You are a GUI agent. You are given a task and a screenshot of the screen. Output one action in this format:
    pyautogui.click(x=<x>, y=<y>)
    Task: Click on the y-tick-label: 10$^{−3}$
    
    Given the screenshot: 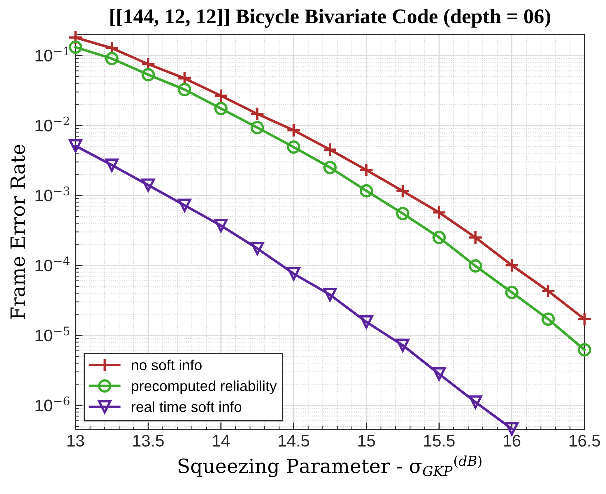 What is the action you would take?
    pyautogui.click(x=53, y=194)
    